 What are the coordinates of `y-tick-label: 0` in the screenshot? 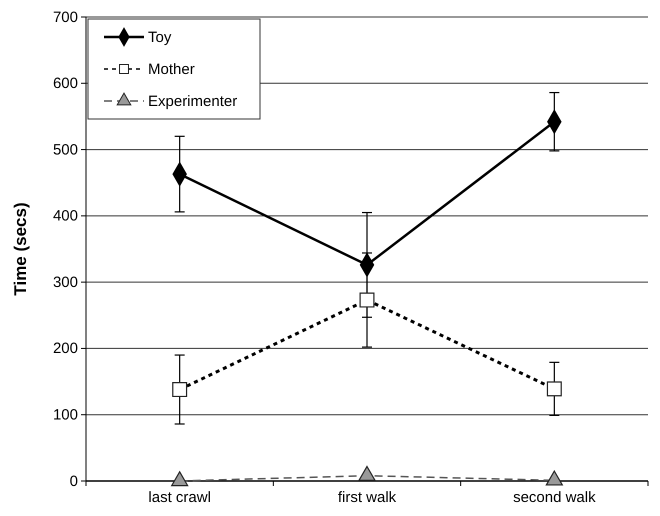 It's located at (74, 481).